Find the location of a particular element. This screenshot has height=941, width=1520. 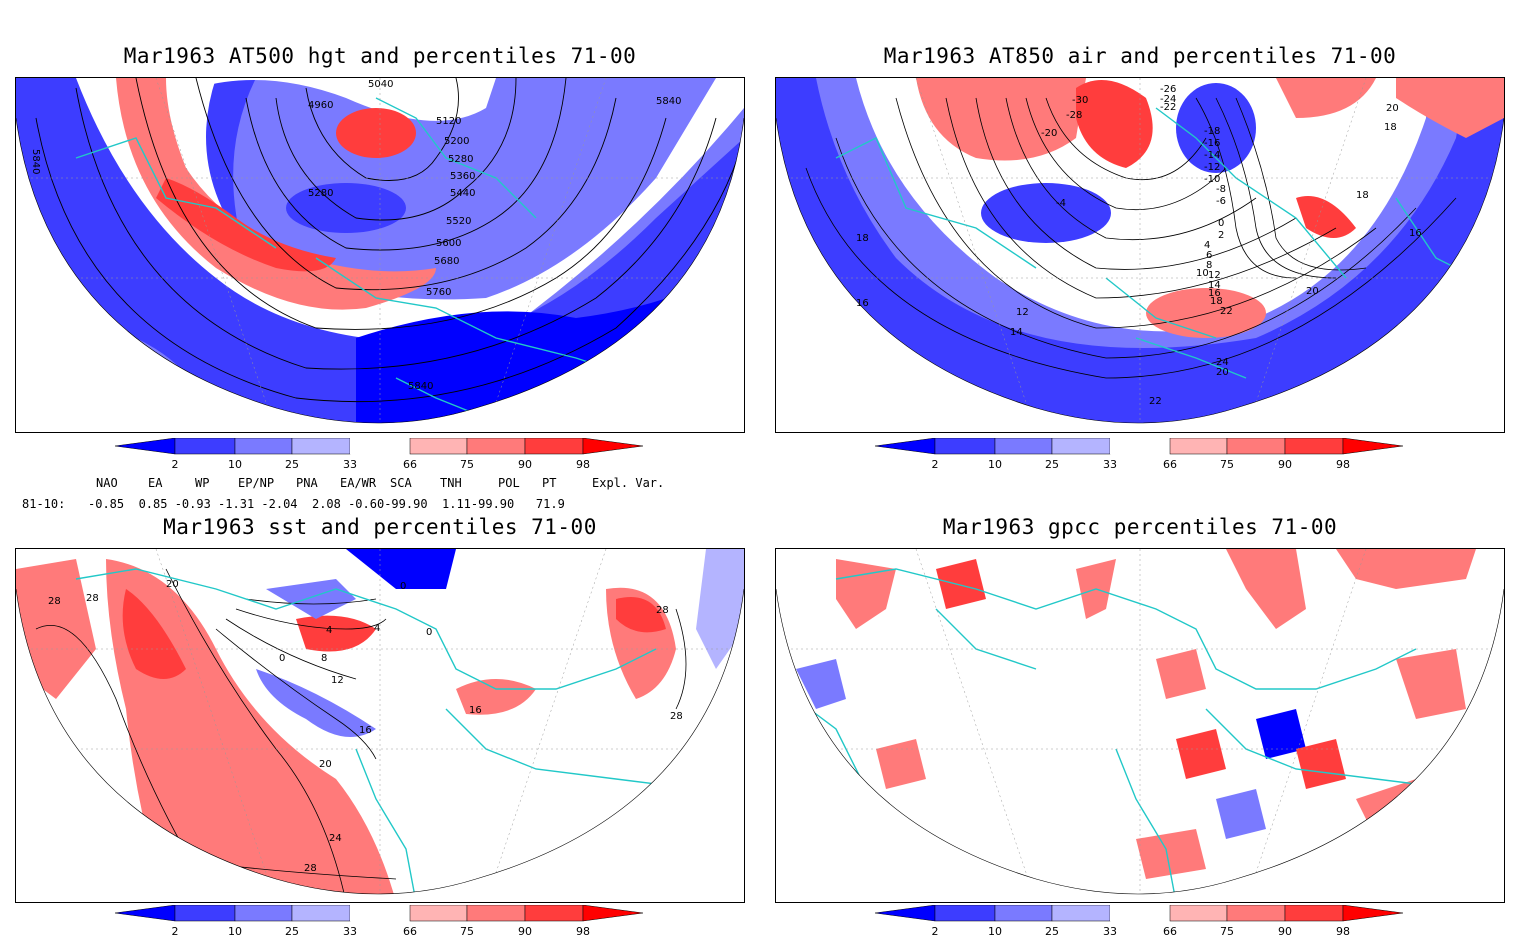

panel-4-title: Mar1963 gpcc percentiles 71-00 is located at coordinates (1140, 527).